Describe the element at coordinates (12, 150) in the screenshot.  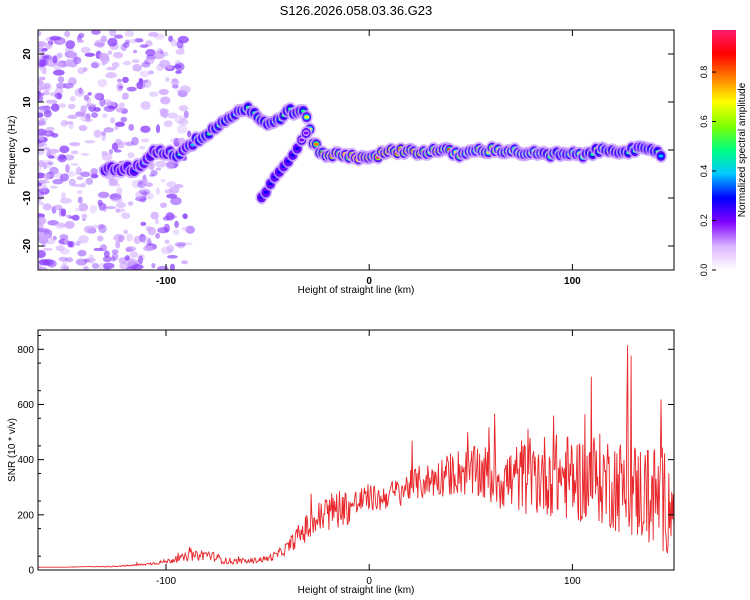
I see `spectrogram-ylabel: Frequency (Hz)` at that location.